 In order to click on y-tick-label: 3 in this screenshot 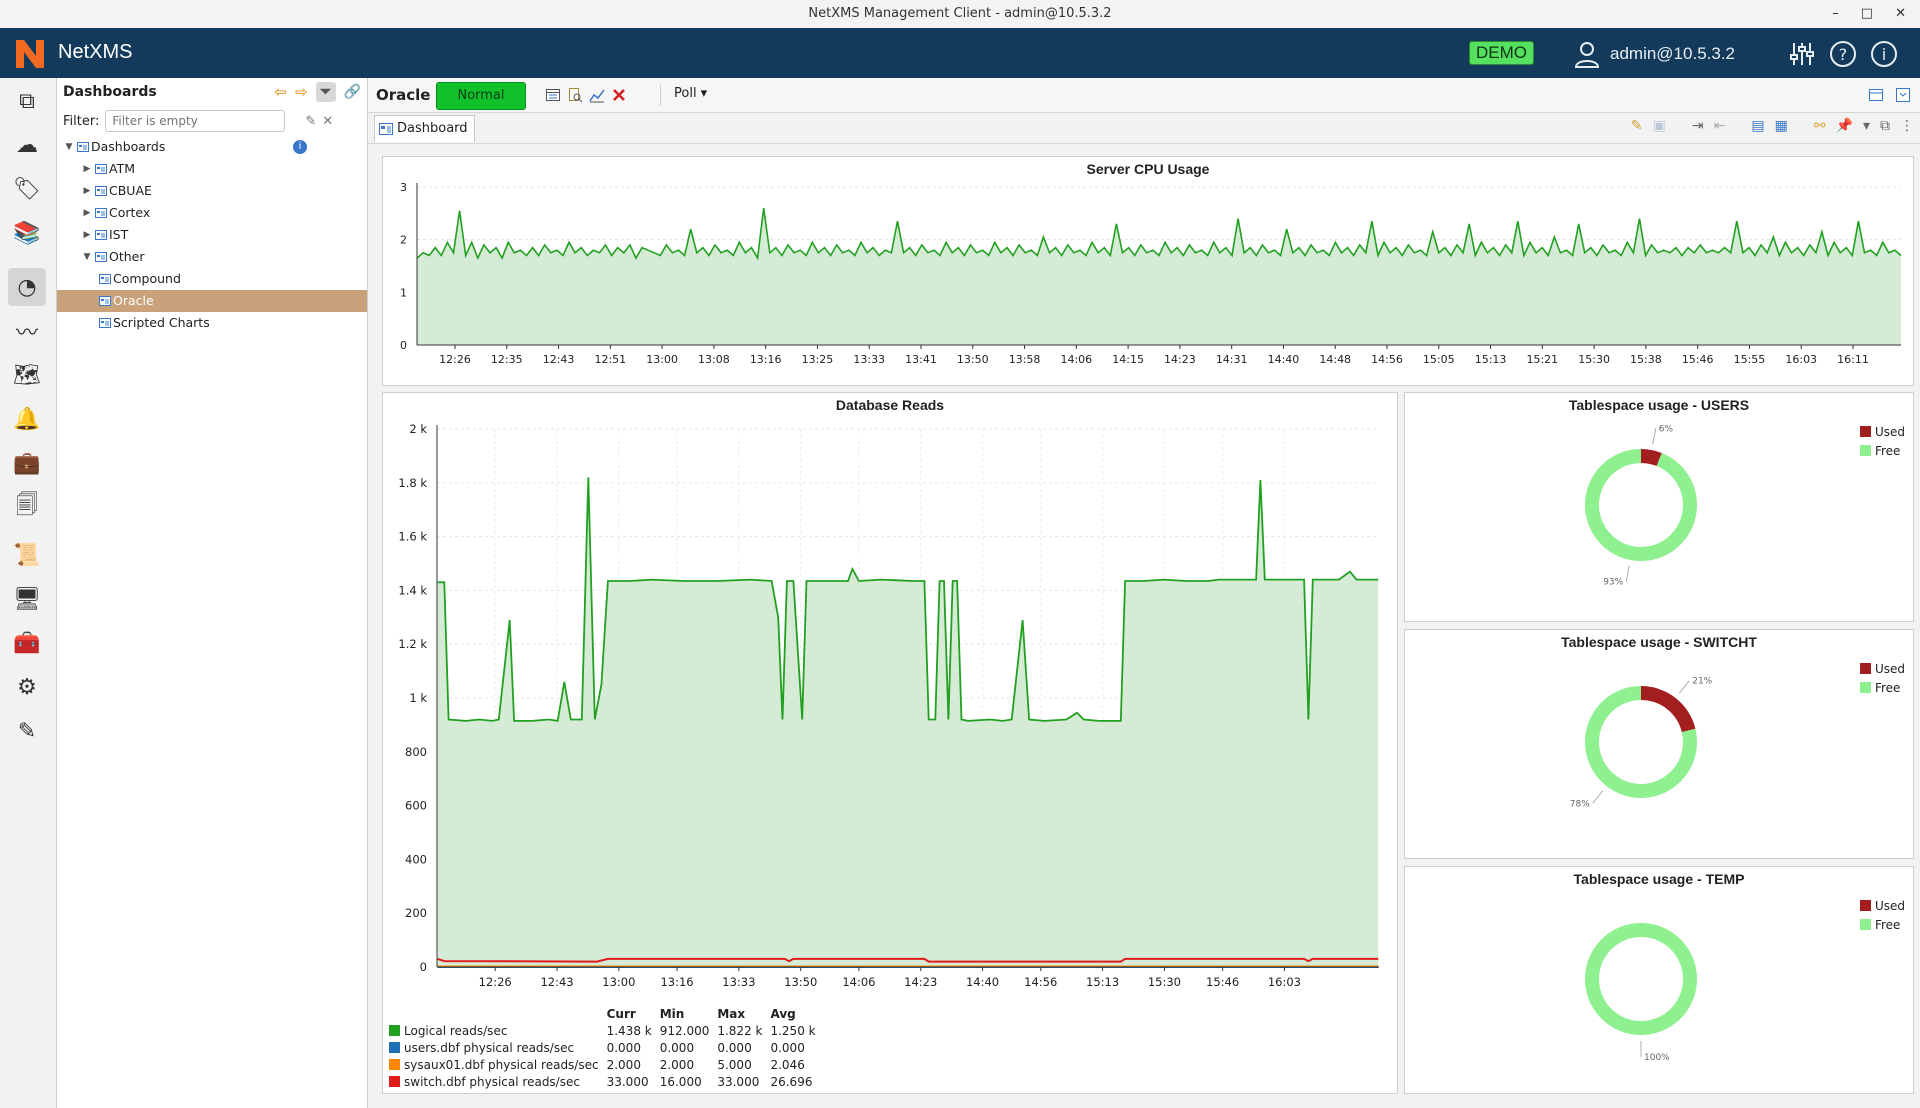, I will do `click(403, 187)`.